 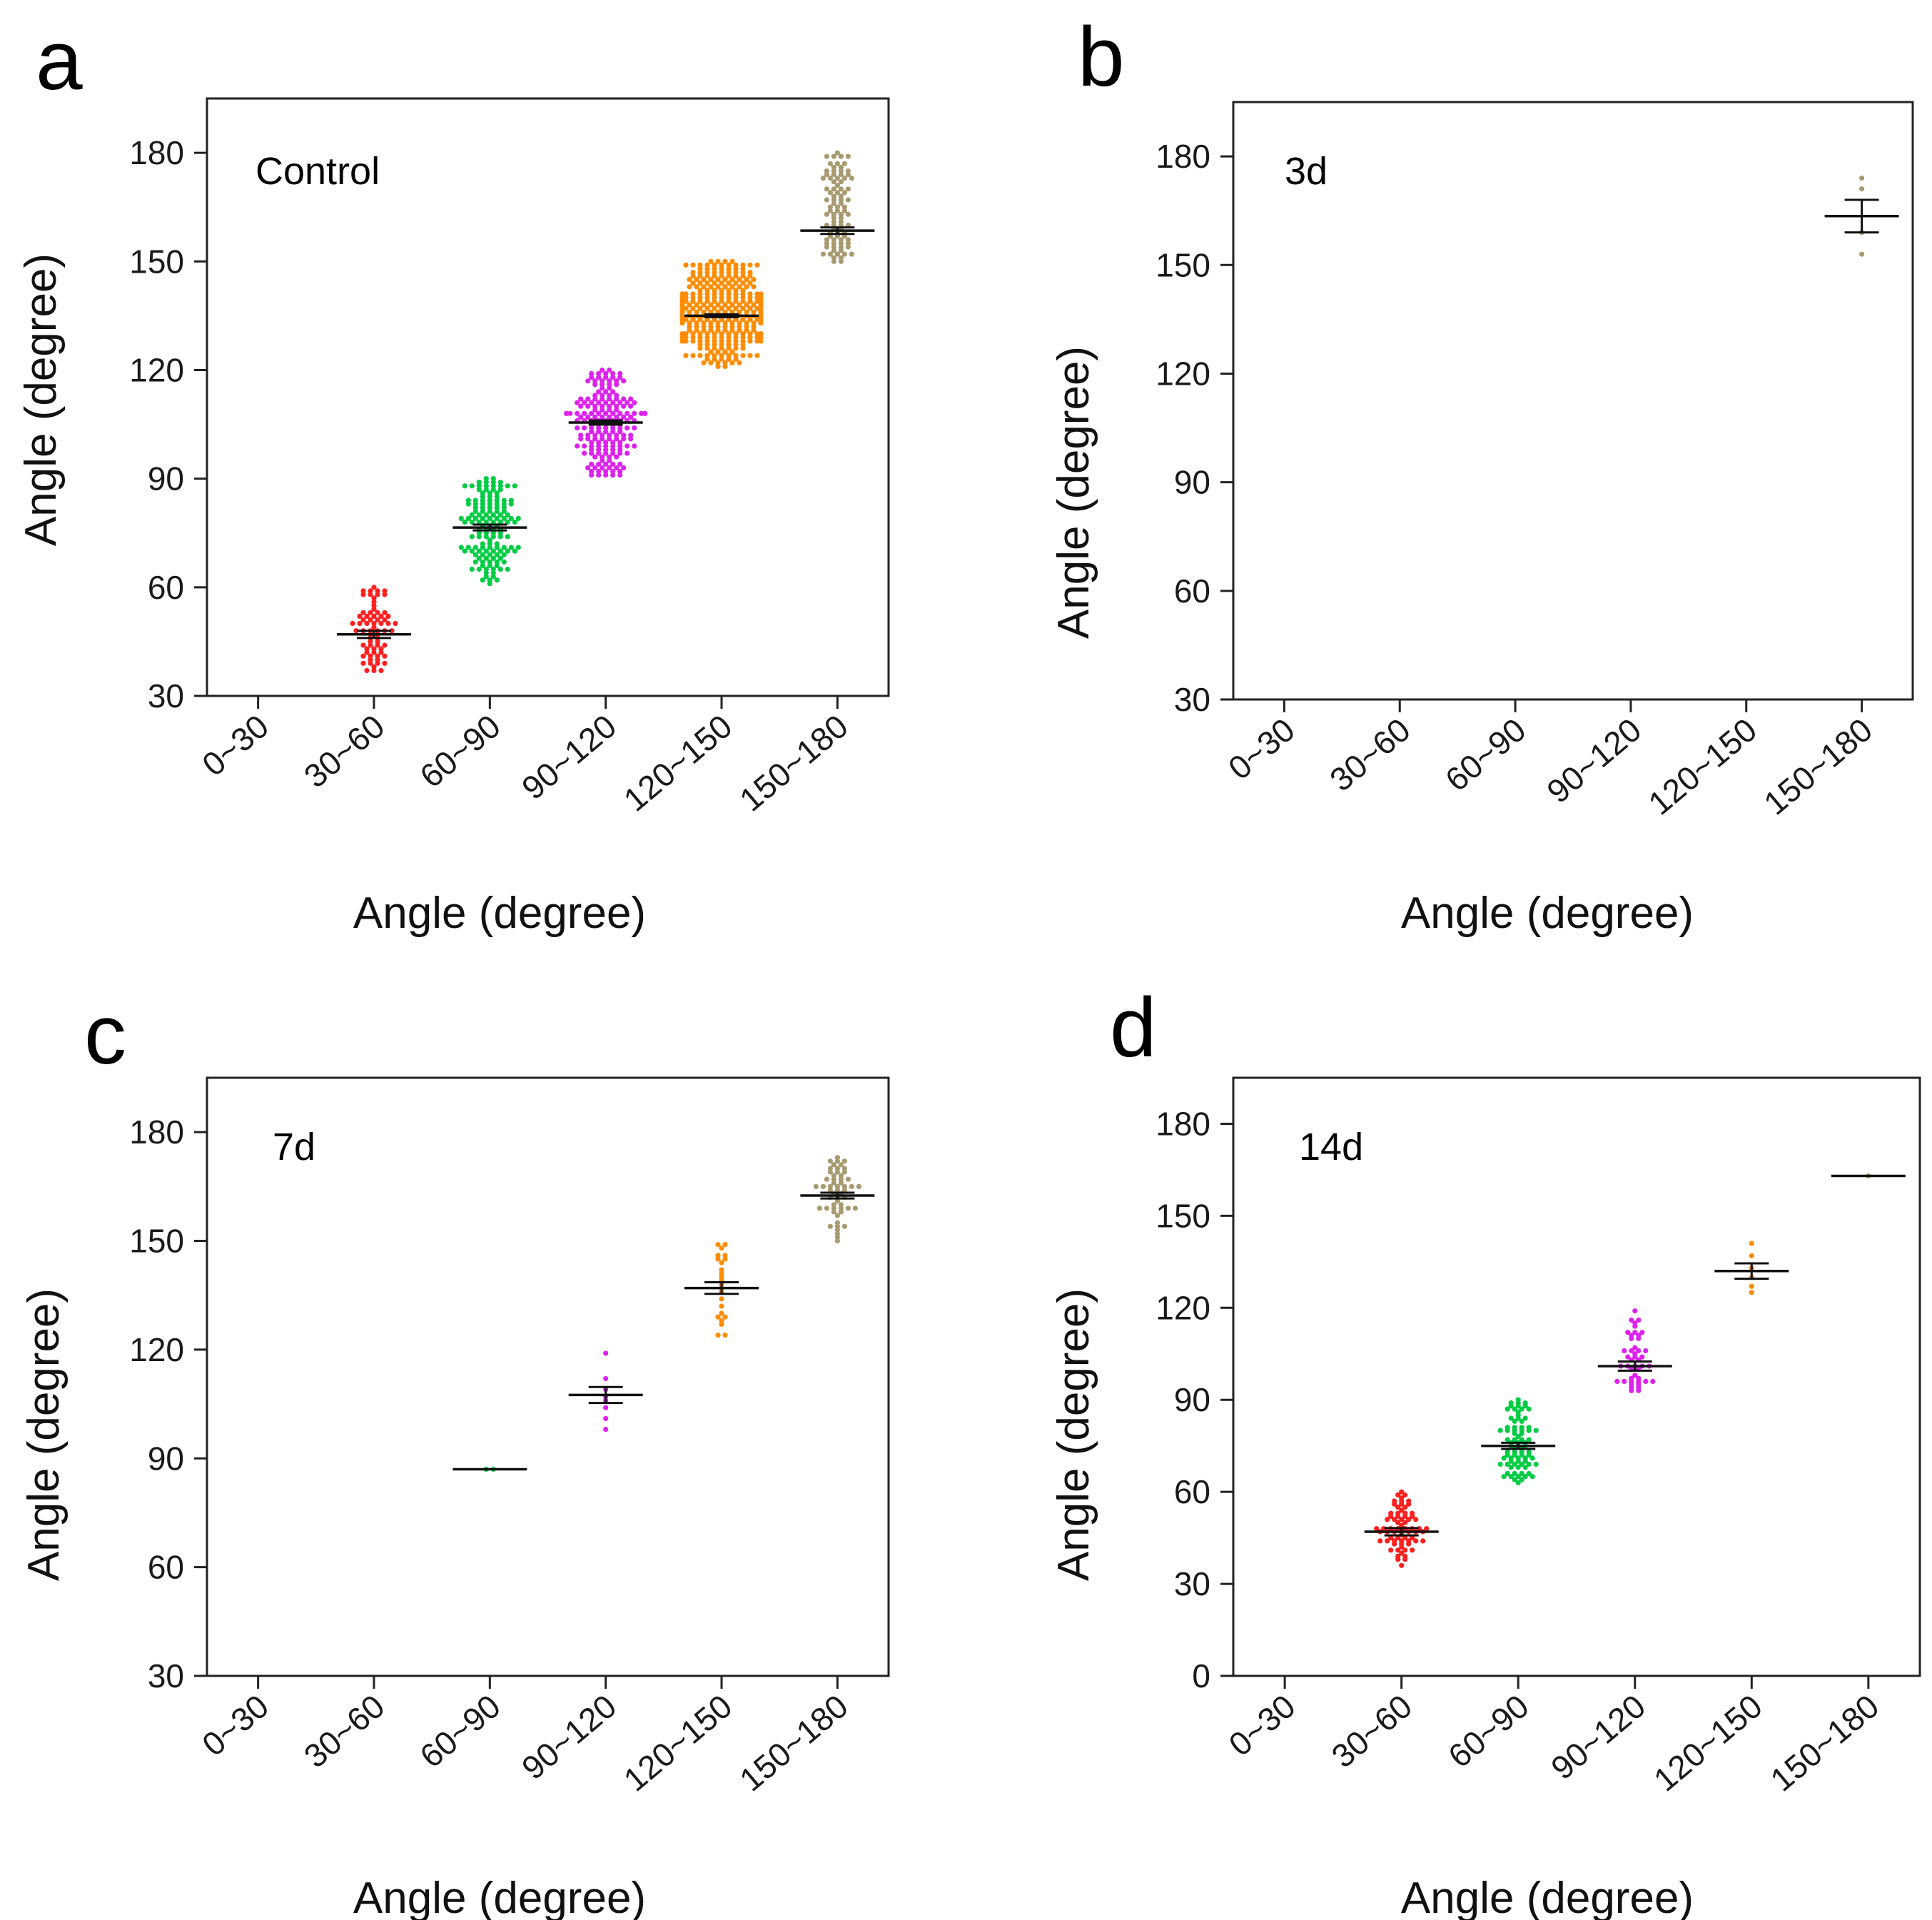 What do you see at coordinates (1594, 760) in the screenshot?
I see `x-tick-label: 90~120` at bounding box center [1594, 760].